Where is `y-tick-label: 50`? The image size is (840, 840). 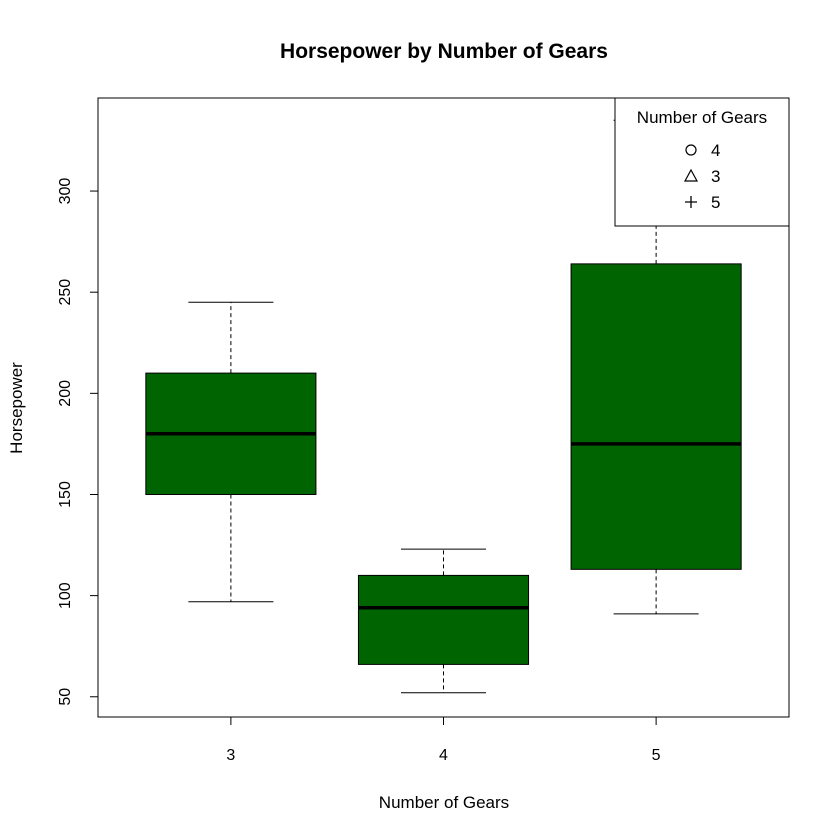 y-tick-label: 50 is located at coordinates (65, 697).